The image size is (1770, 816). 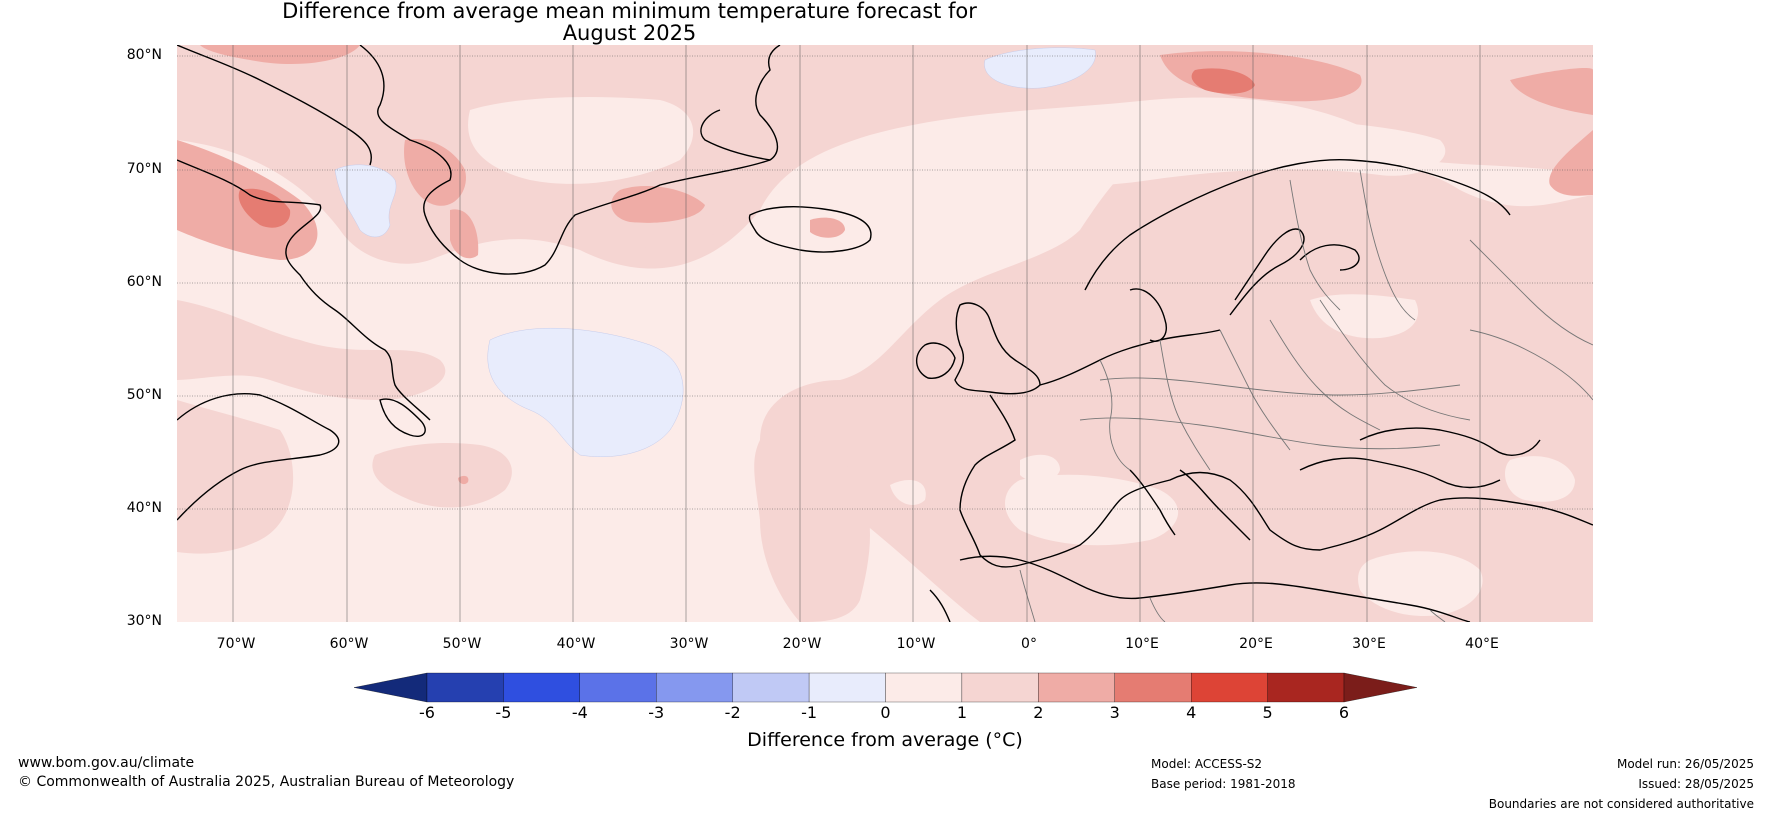 What do you see at coordinates (1685, 764) in the screenshot?
I see `model-run-text: Model run: 26/05/2025` at bounding box center [1685, 764].